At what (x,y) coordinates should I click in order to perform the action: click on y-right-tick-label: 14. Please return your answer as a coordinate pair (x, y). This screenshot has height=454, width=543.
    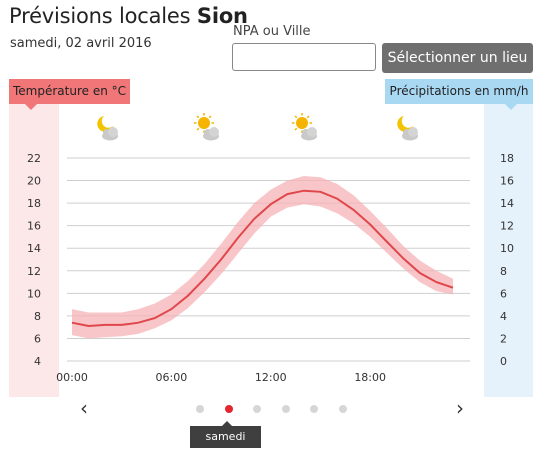
    Looking at the image, I should click on (507, 203).